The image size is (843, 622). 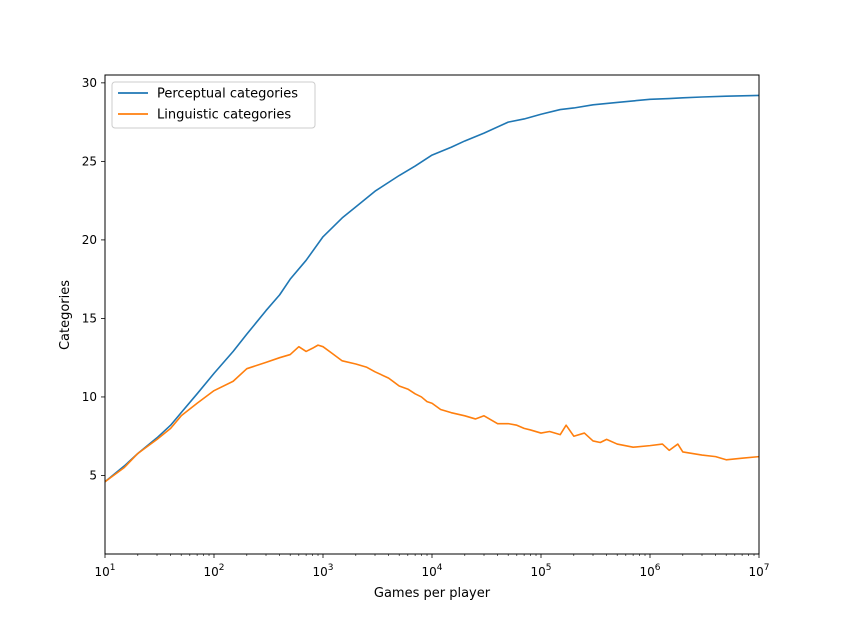 What do you see at coordinates (322, 571) in the screenshot?
I see `x-tick-label: 10³` at bounding box center [322, 571].